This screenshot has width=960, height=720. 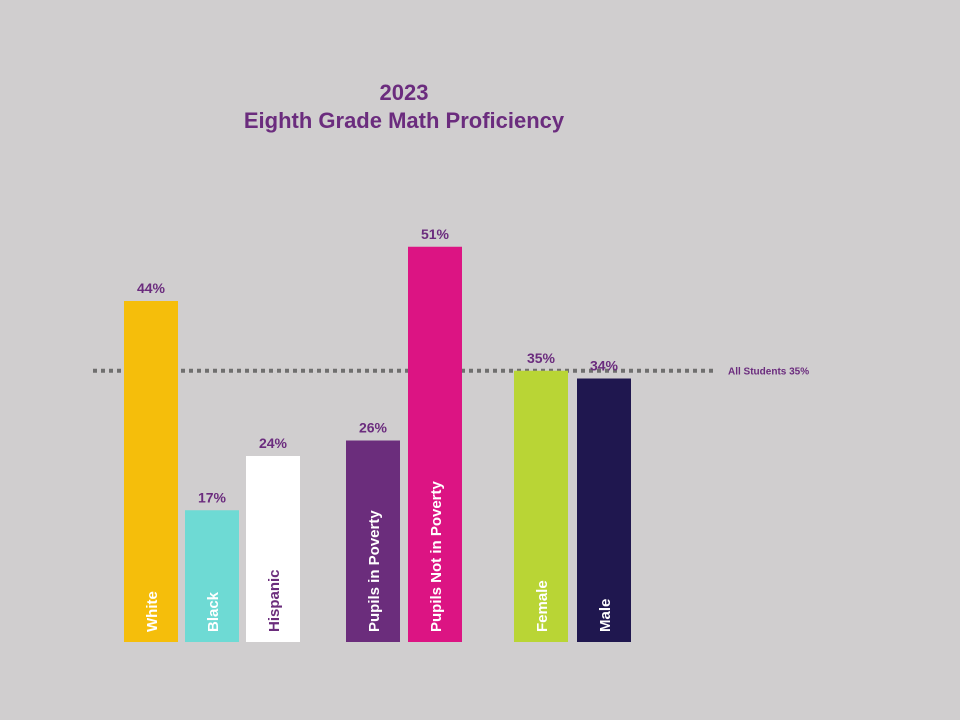 What do you see at coordinates (212, 497) in the screenshot?
I see `data-label-black: 17%` at bounding box center [212, 497].